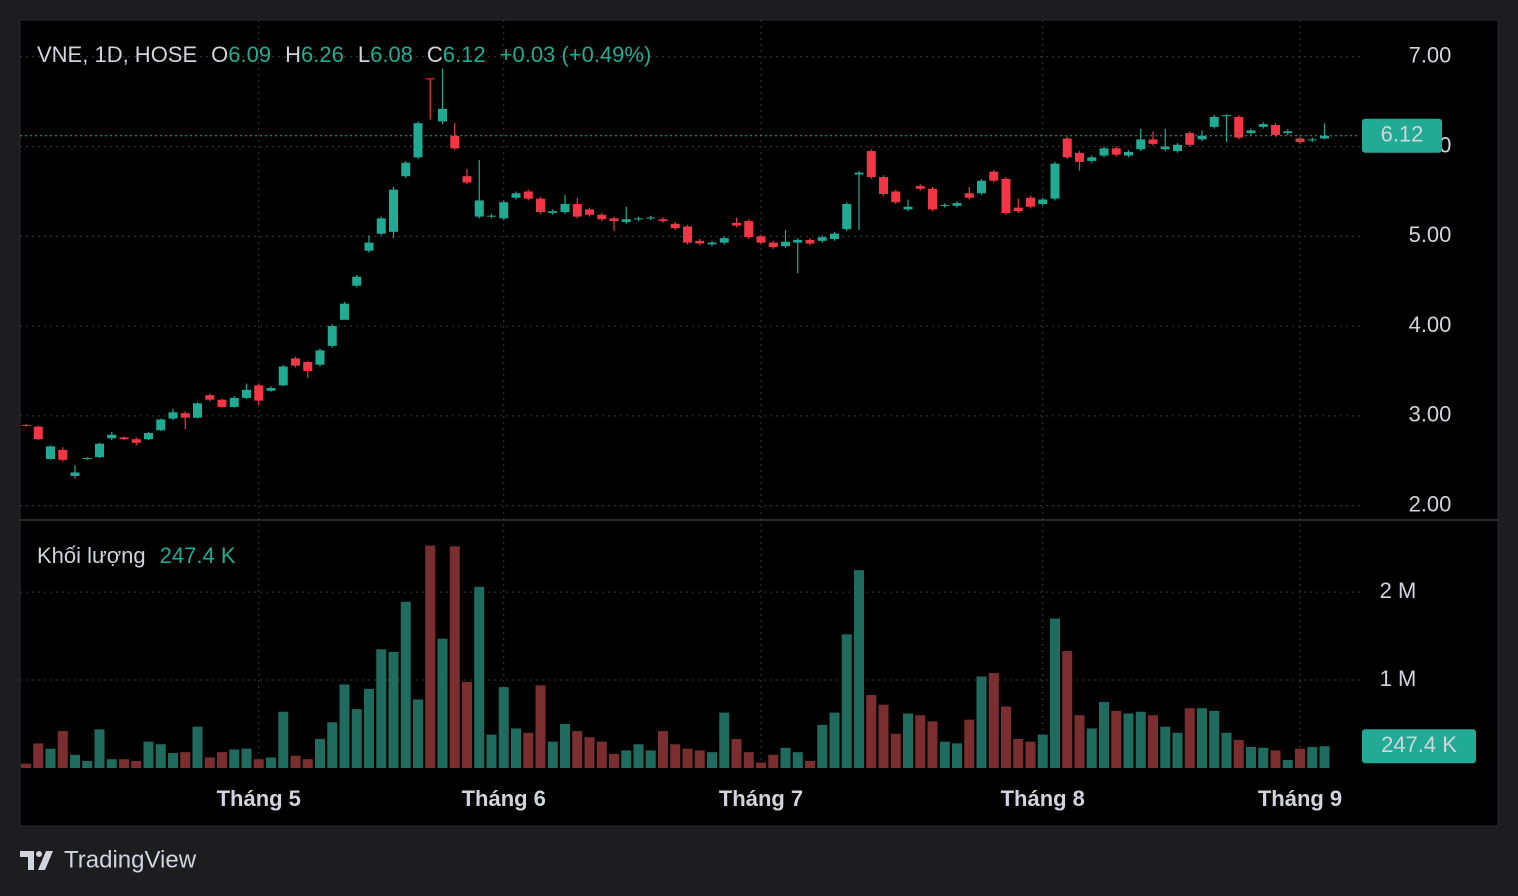  Describe the element at coordinates (1430, 324) in the screenshot. I see `y-tick-label: 4.00` at that location.